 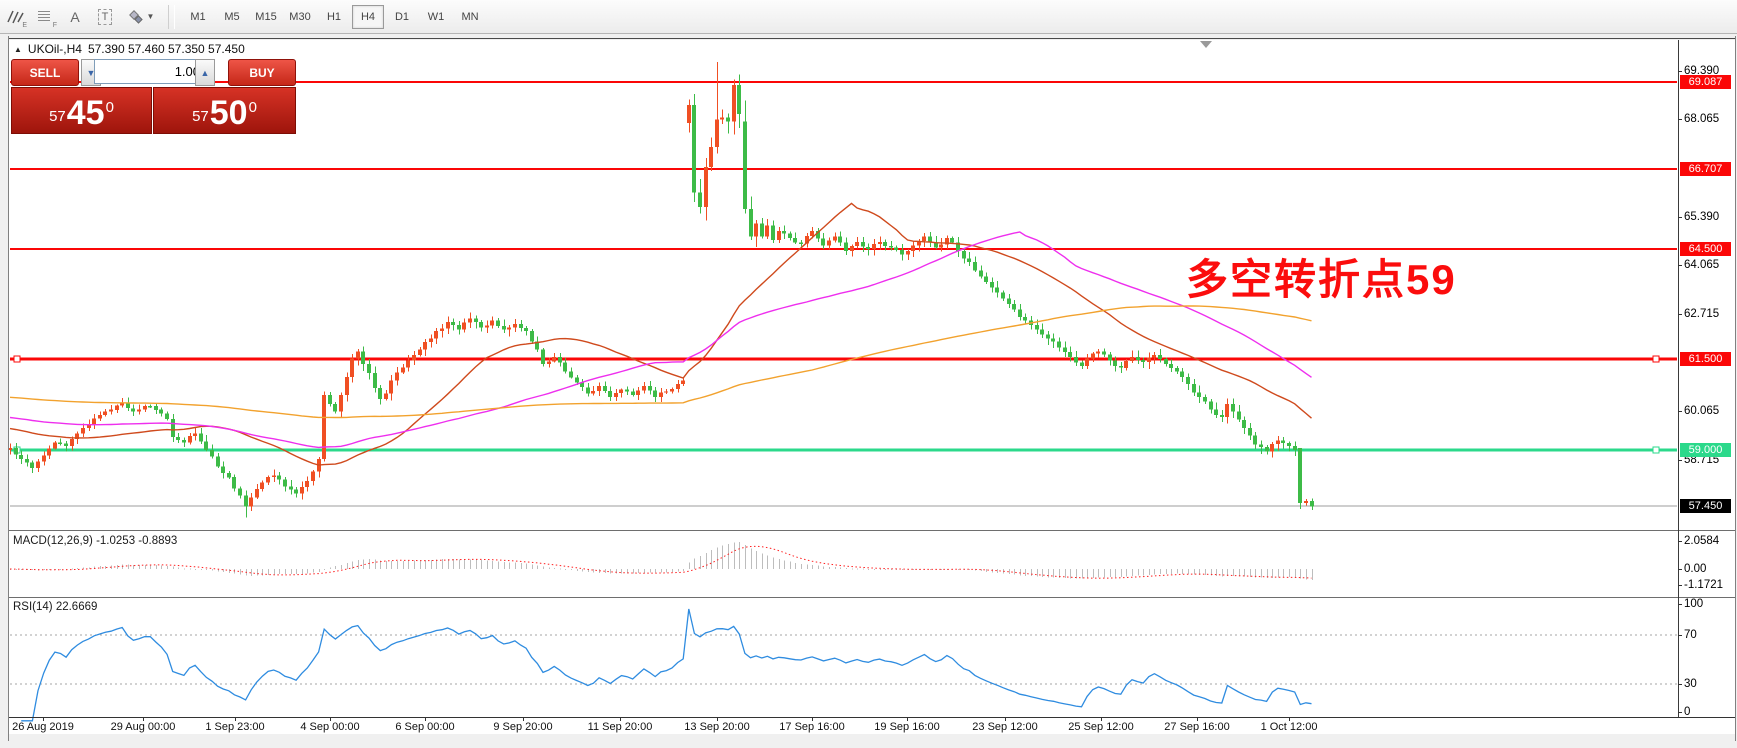 What do you see at coordinates (235, 727) in the screenshot?
I see `date-label: 1 Sep 23:00` at bounding box center [235, 727].